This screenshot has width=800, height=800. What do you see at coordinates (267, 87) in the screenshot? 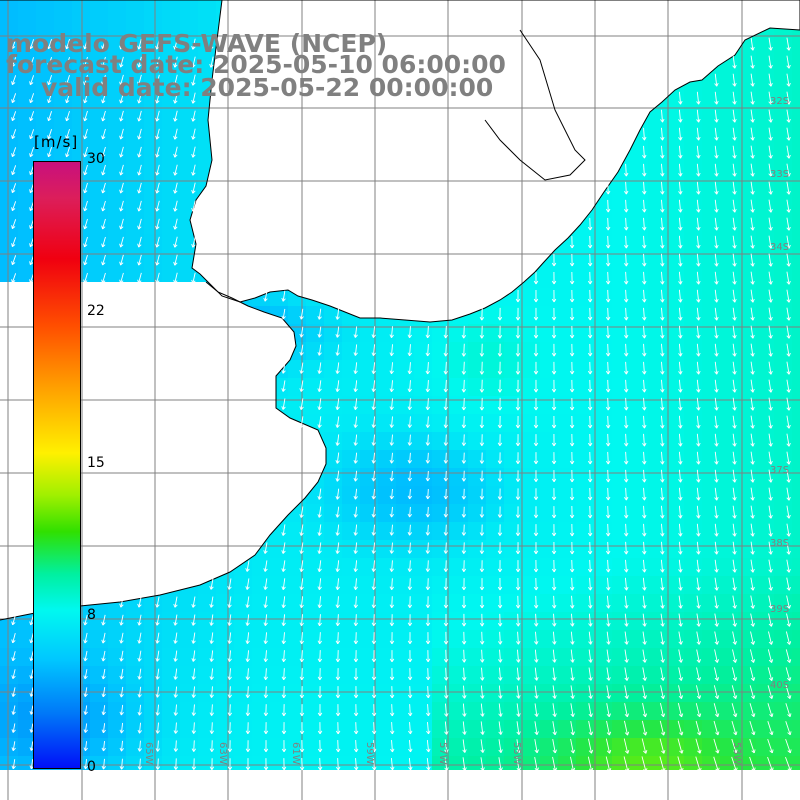
I see `map-title-valid-date: valid date: 2025-05-22 00:00:00` at bounding box center [267, 87].